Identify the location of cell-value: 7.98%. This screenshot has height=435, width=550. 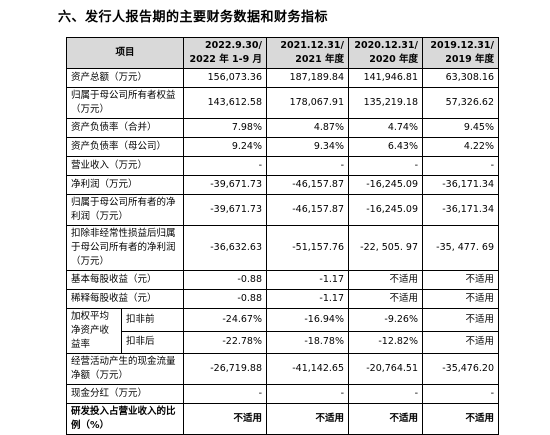
(225, 128).